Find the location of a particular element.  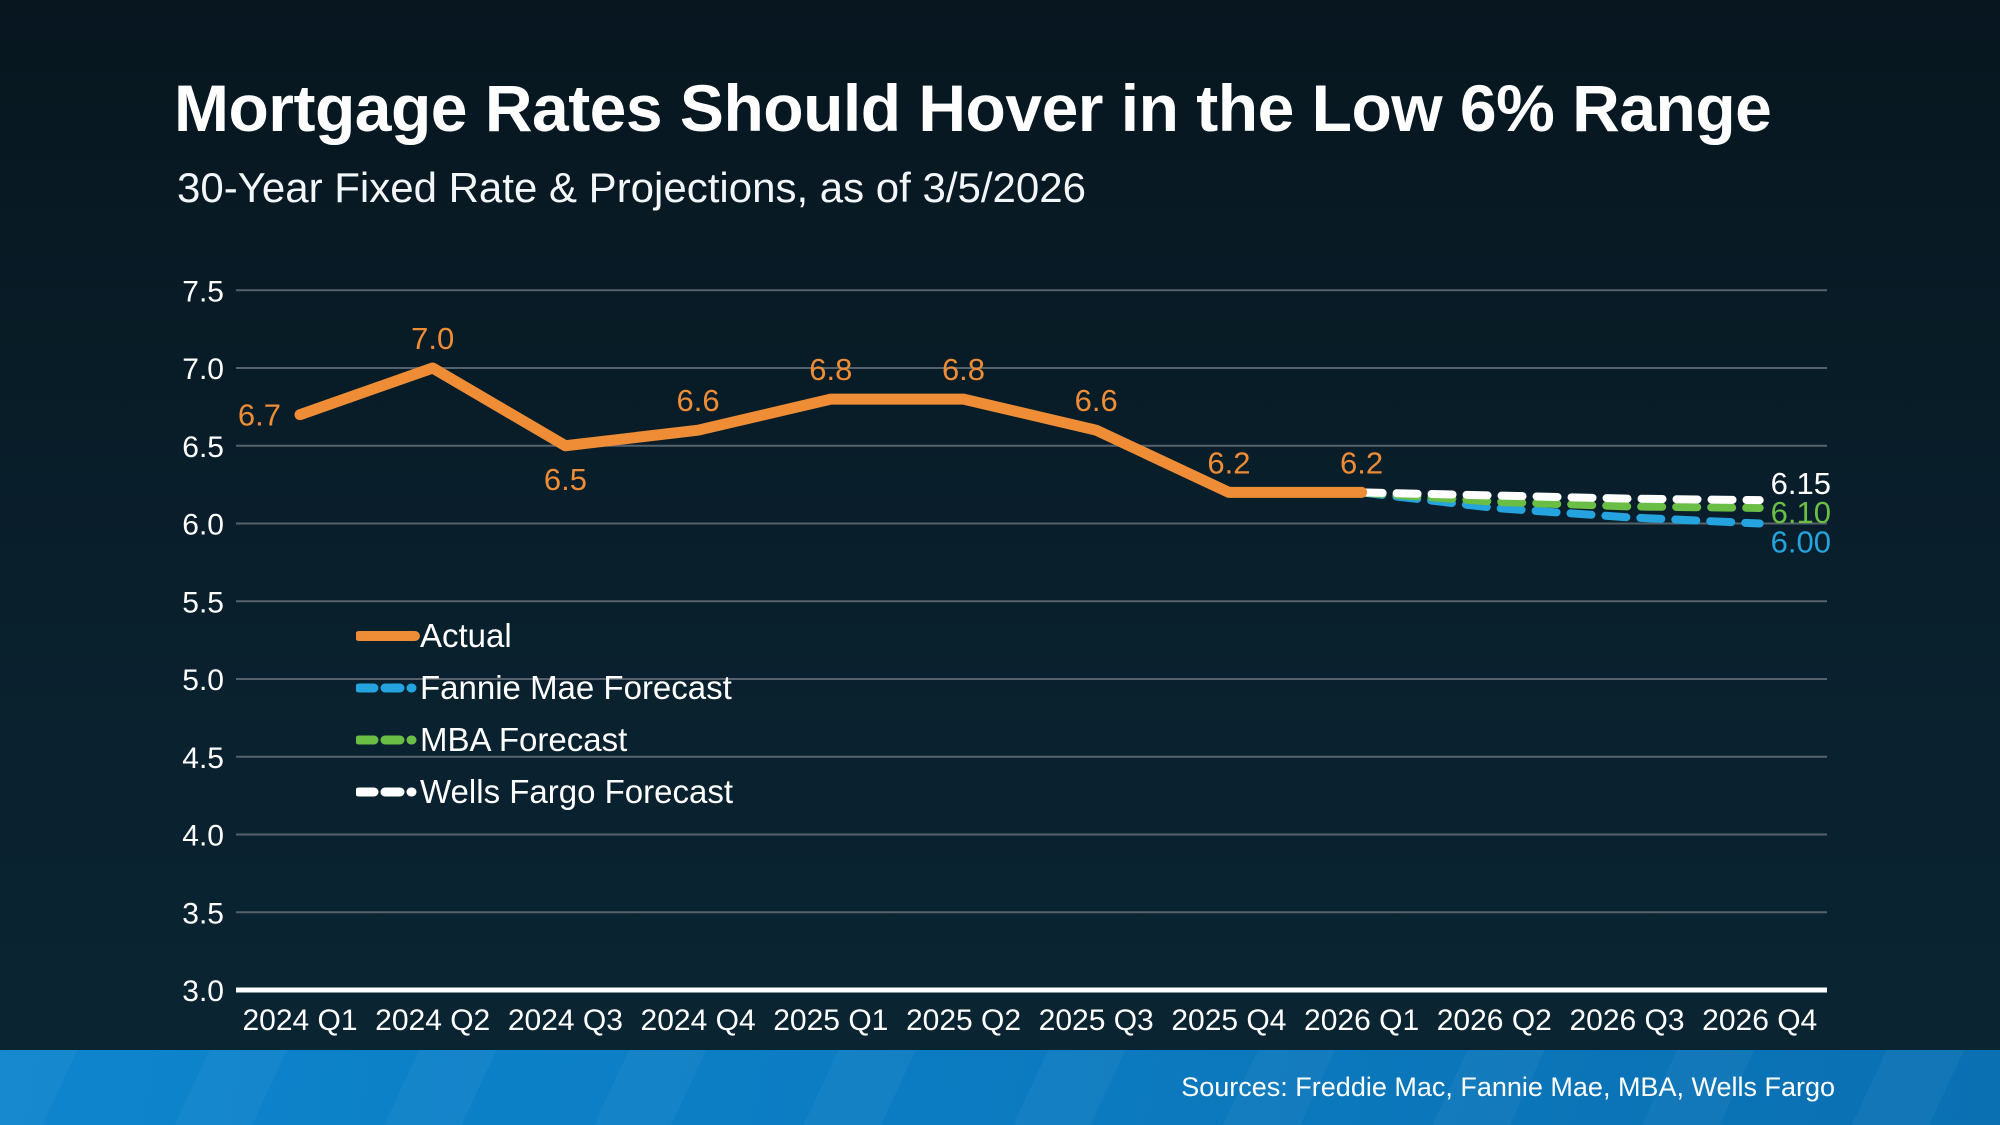

data-label-actual: 6.5 is located at coordinates (565, 479).